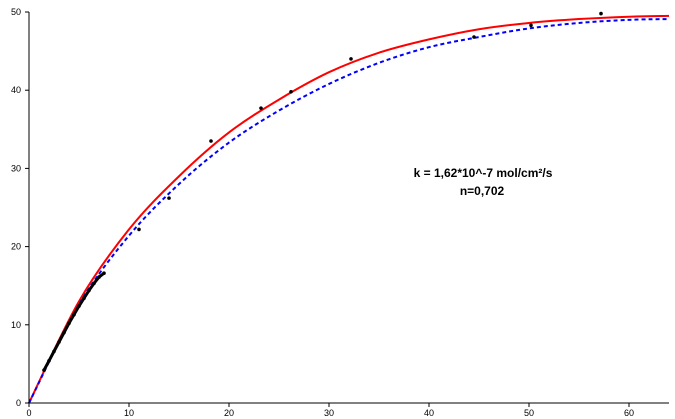  I want to click on y-tick-label: 20, so click(16, 247).